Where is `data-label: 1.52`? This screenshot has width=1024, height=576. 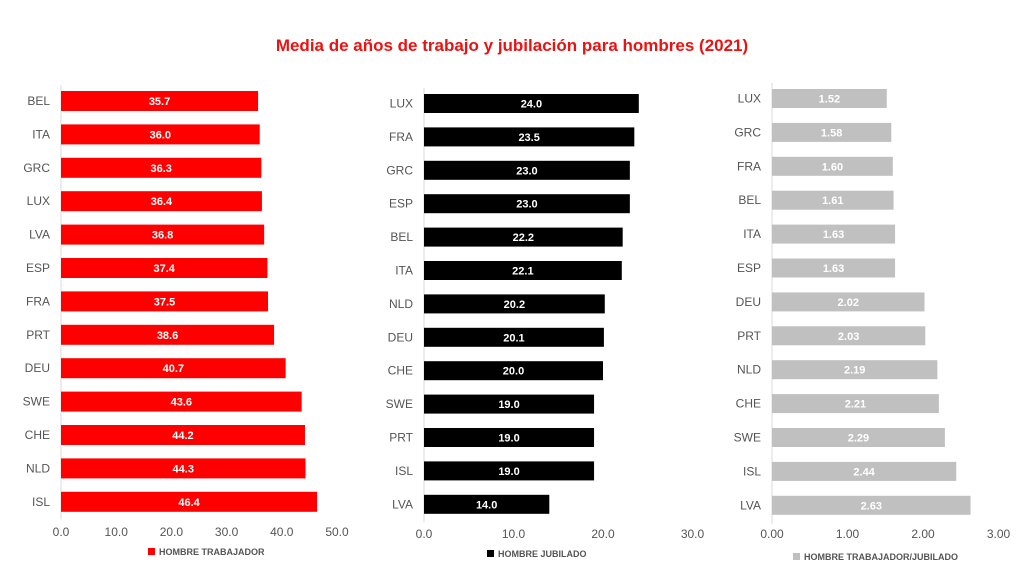
data-label: 1.52 is located at coordinates (829, 100).